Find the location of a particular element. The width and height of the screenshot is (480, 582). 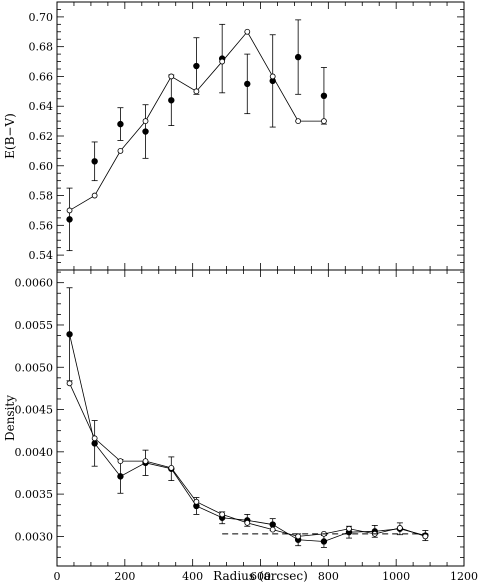

y-tick-label: 0.60 is located at coordinates (41, 166).